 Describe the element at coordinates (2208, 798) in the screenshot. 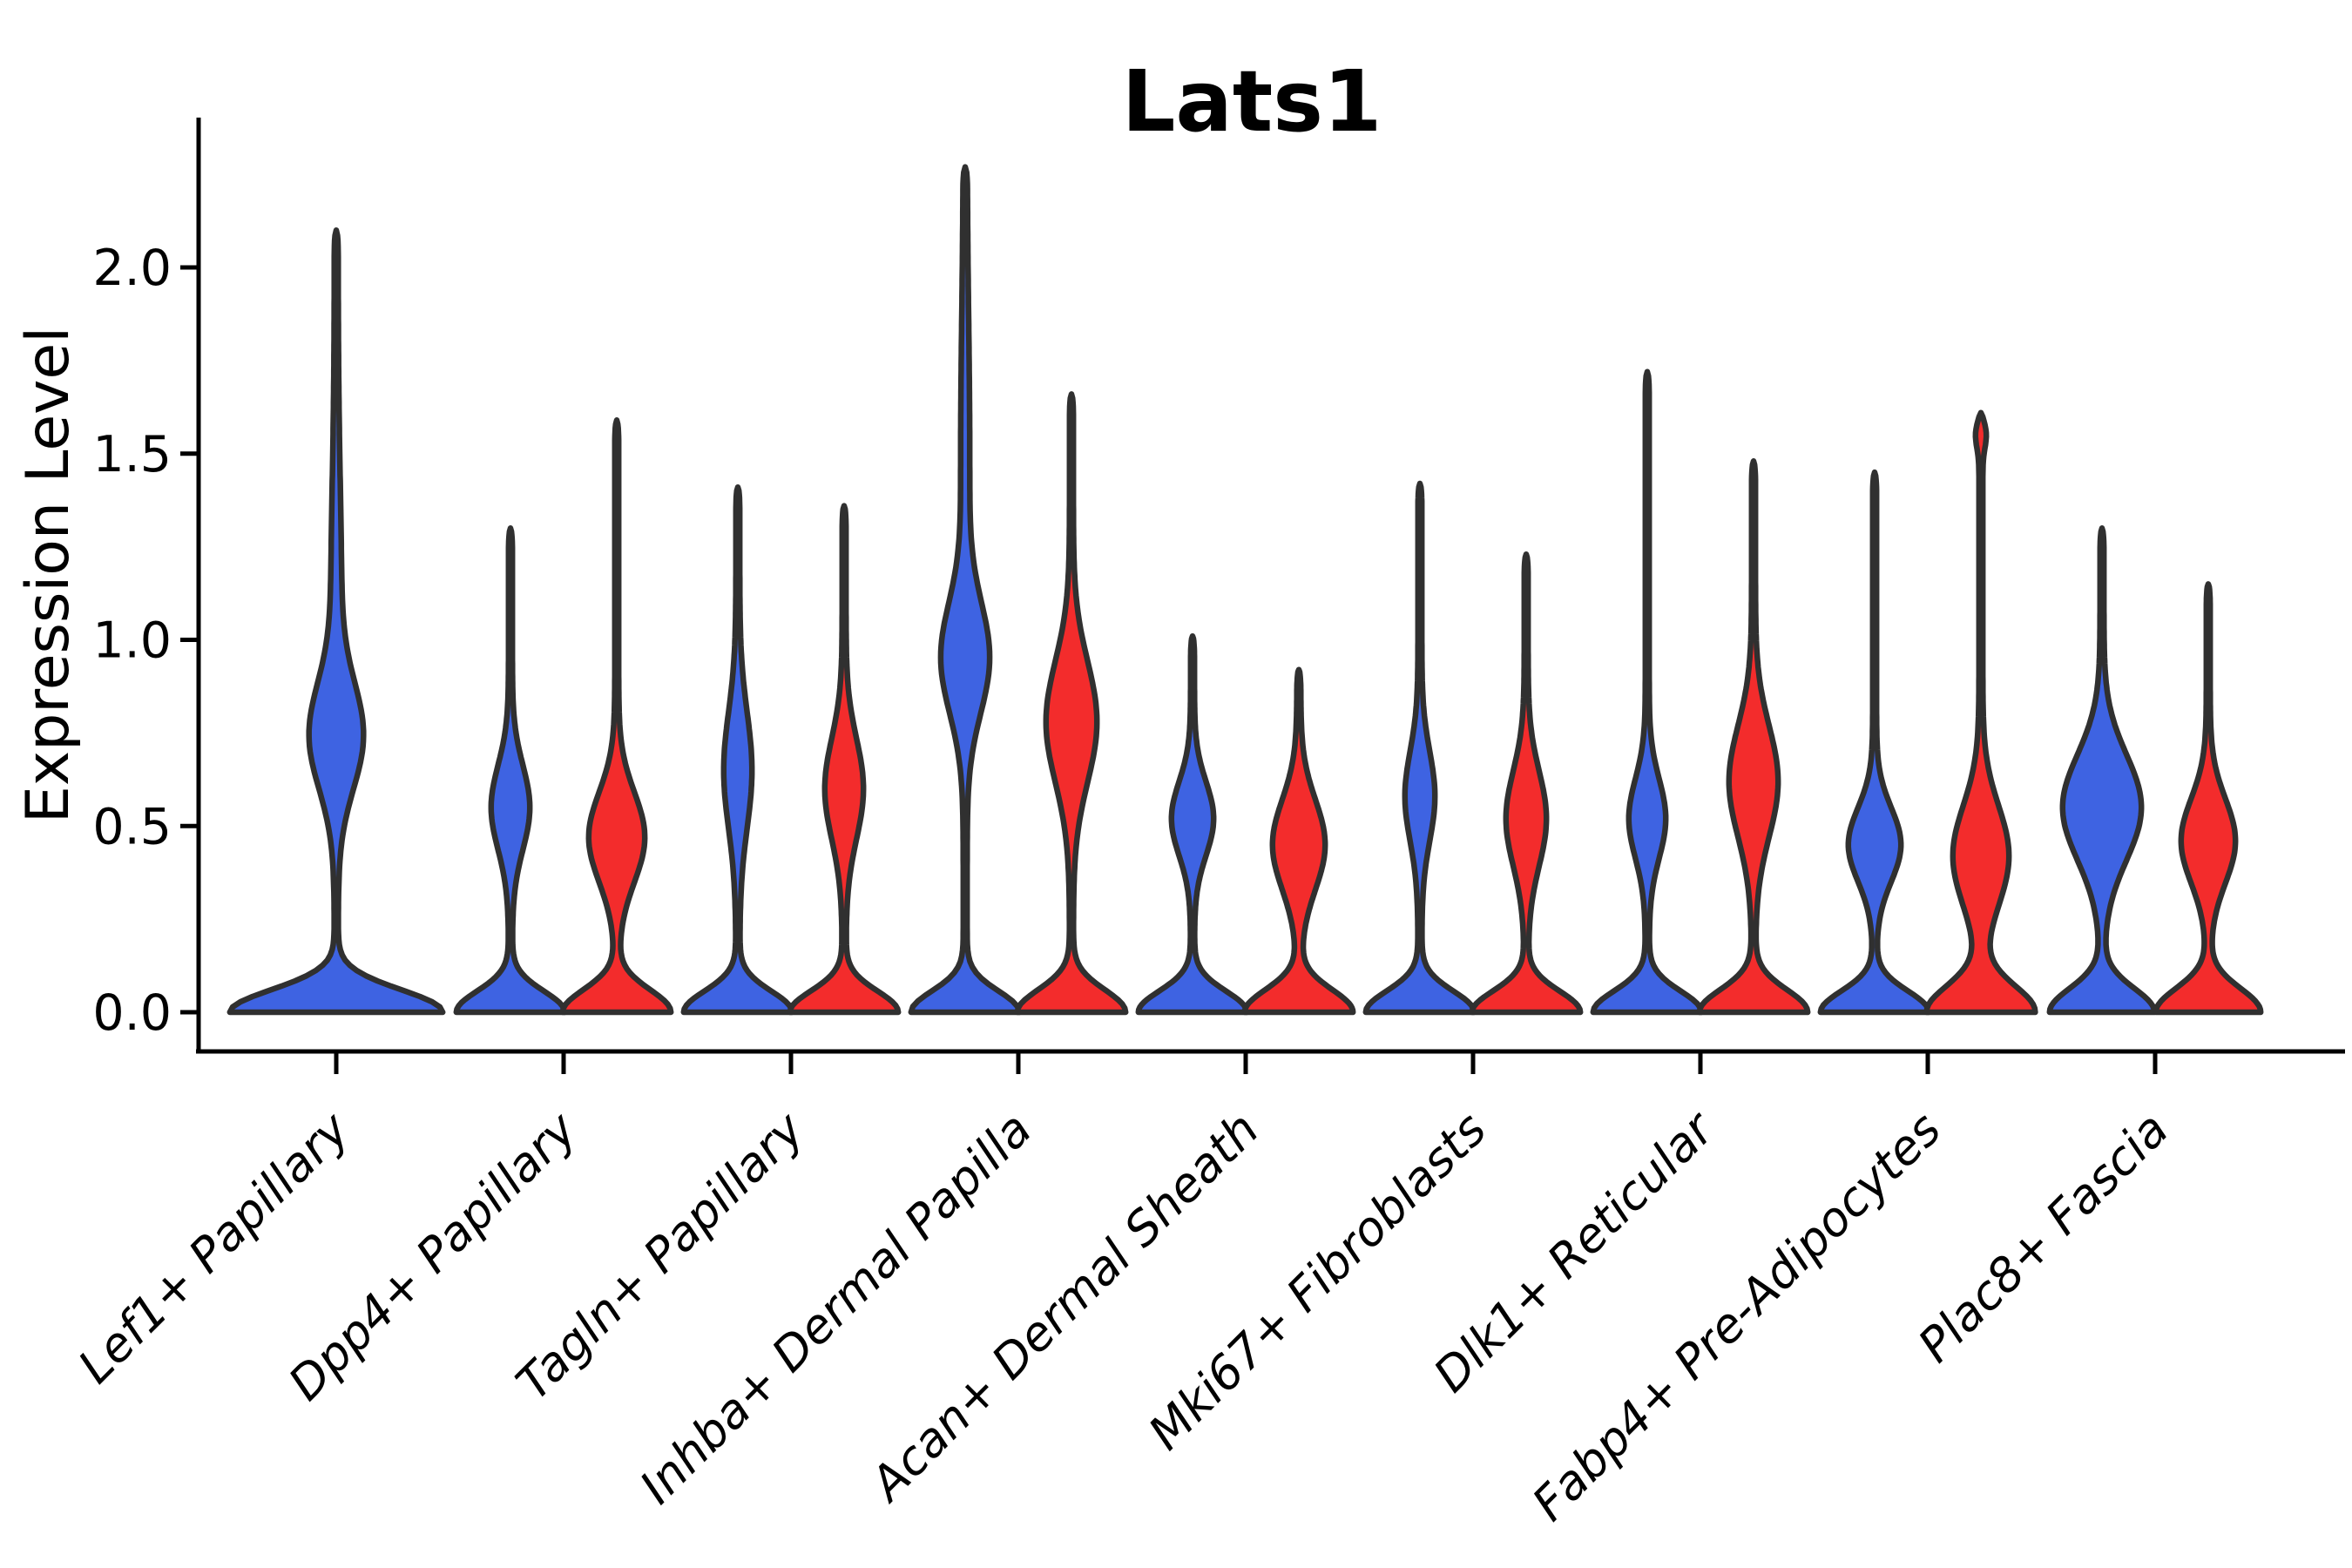

I see `violin-plac8-fascia-red` at that location.